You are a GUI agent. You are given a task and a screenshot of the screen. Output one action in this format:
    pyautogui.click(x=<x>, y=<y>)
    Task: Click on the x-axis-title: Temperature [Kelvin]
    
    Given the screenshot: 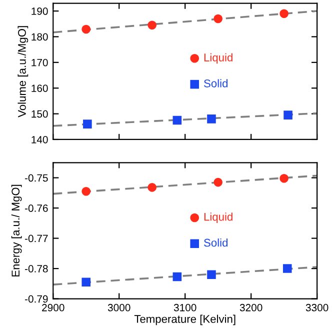 What is the action you would take?
    pyautogui.click(x=185, y=320)
    